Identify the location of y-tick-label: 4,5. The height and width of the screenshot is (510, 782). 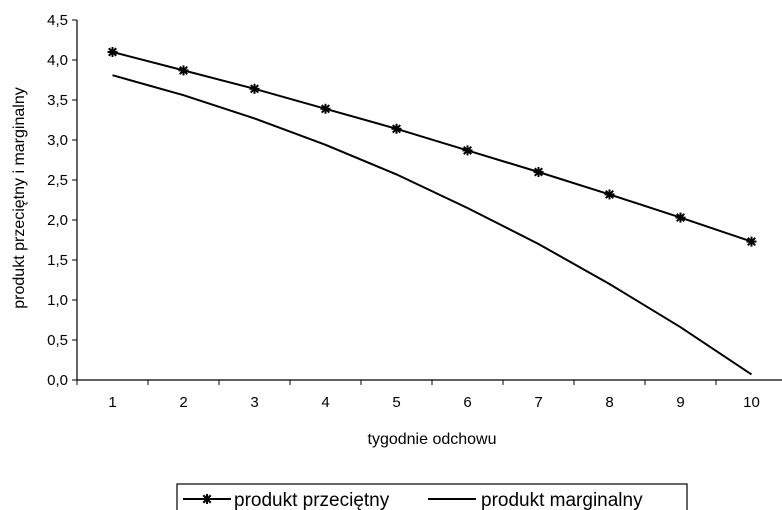
(57, 20).